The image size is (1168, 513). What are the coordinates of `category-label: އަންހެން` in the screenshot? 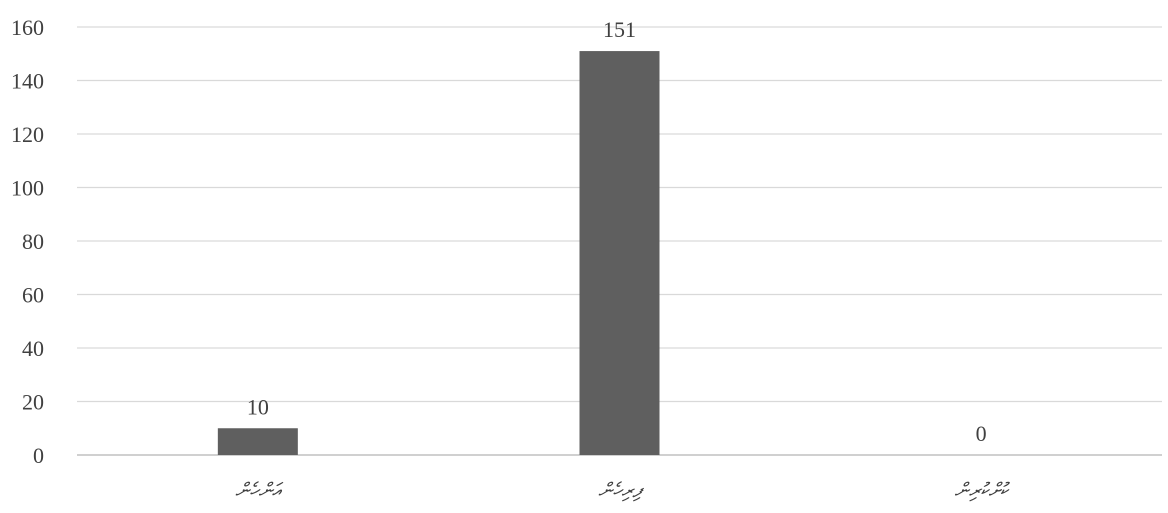 It's located at (259, 490).